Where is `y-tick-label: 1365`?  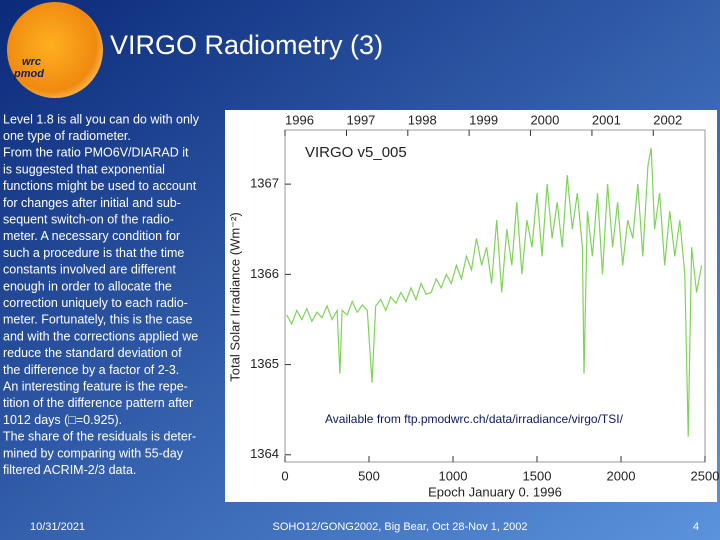 y-tick-label: 1365 is located at coordinates (264, 363).